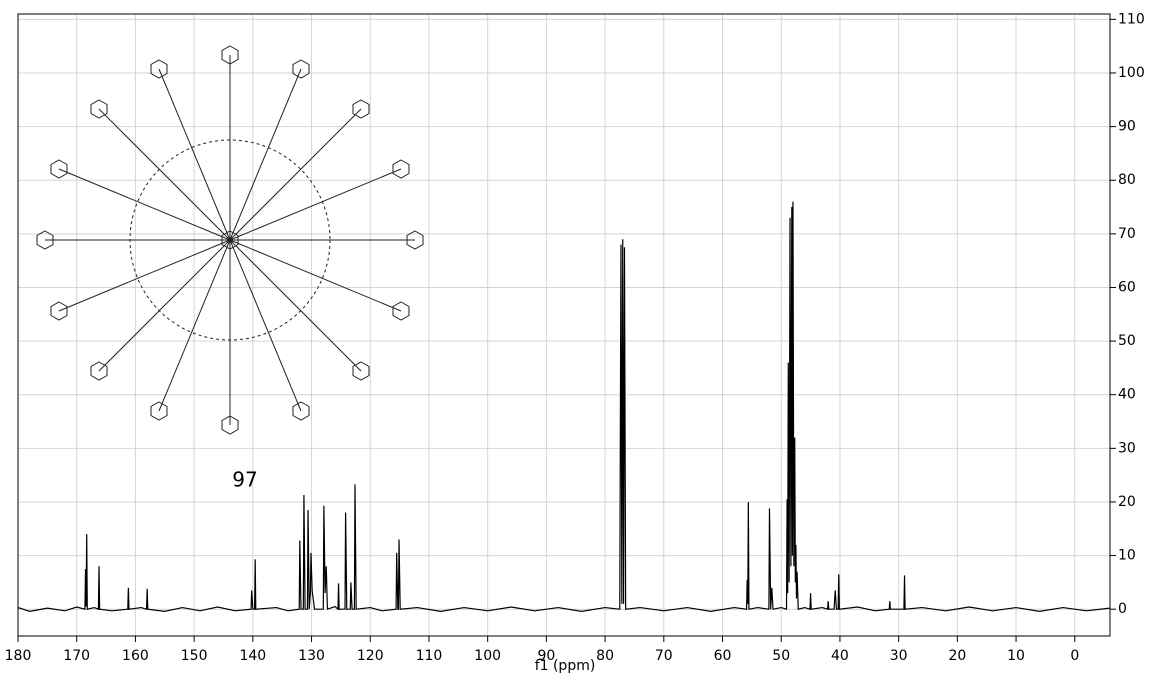 Image resolution: width=1154 pixels, height=678 pixels. I want to click on y-tick-label: 30, so click(1127, 448).